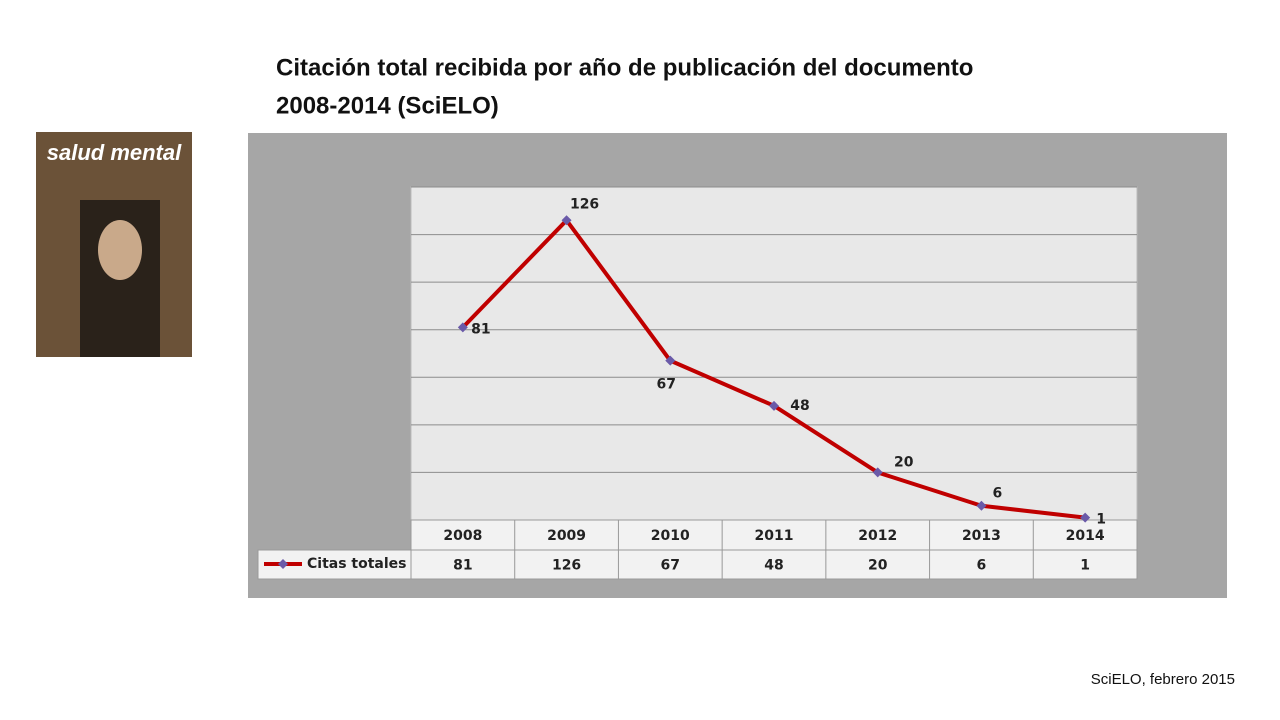 This screenshot has width=1280, height=720. I want to click on source-note: SciELO, febrero 2015, so click(1163, 679).